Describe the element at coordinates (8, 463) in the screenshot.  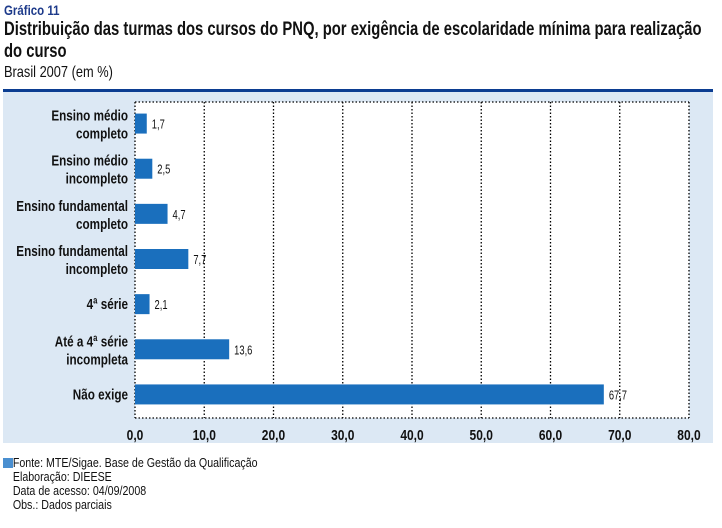
I see `source-marker-icon` at that location.